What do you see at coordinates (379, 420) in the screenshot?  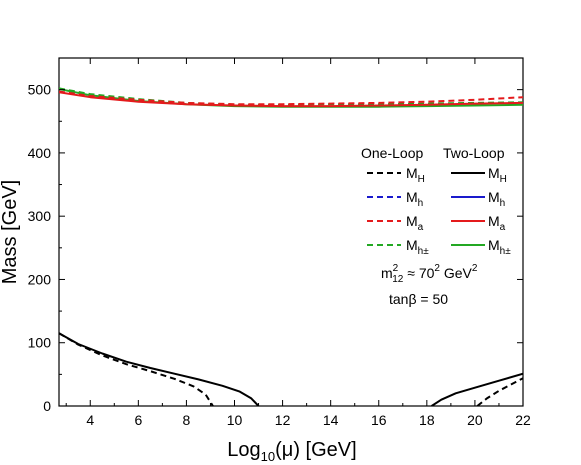 I see `x-tick-label: 16` at bounding box center [379, 420].